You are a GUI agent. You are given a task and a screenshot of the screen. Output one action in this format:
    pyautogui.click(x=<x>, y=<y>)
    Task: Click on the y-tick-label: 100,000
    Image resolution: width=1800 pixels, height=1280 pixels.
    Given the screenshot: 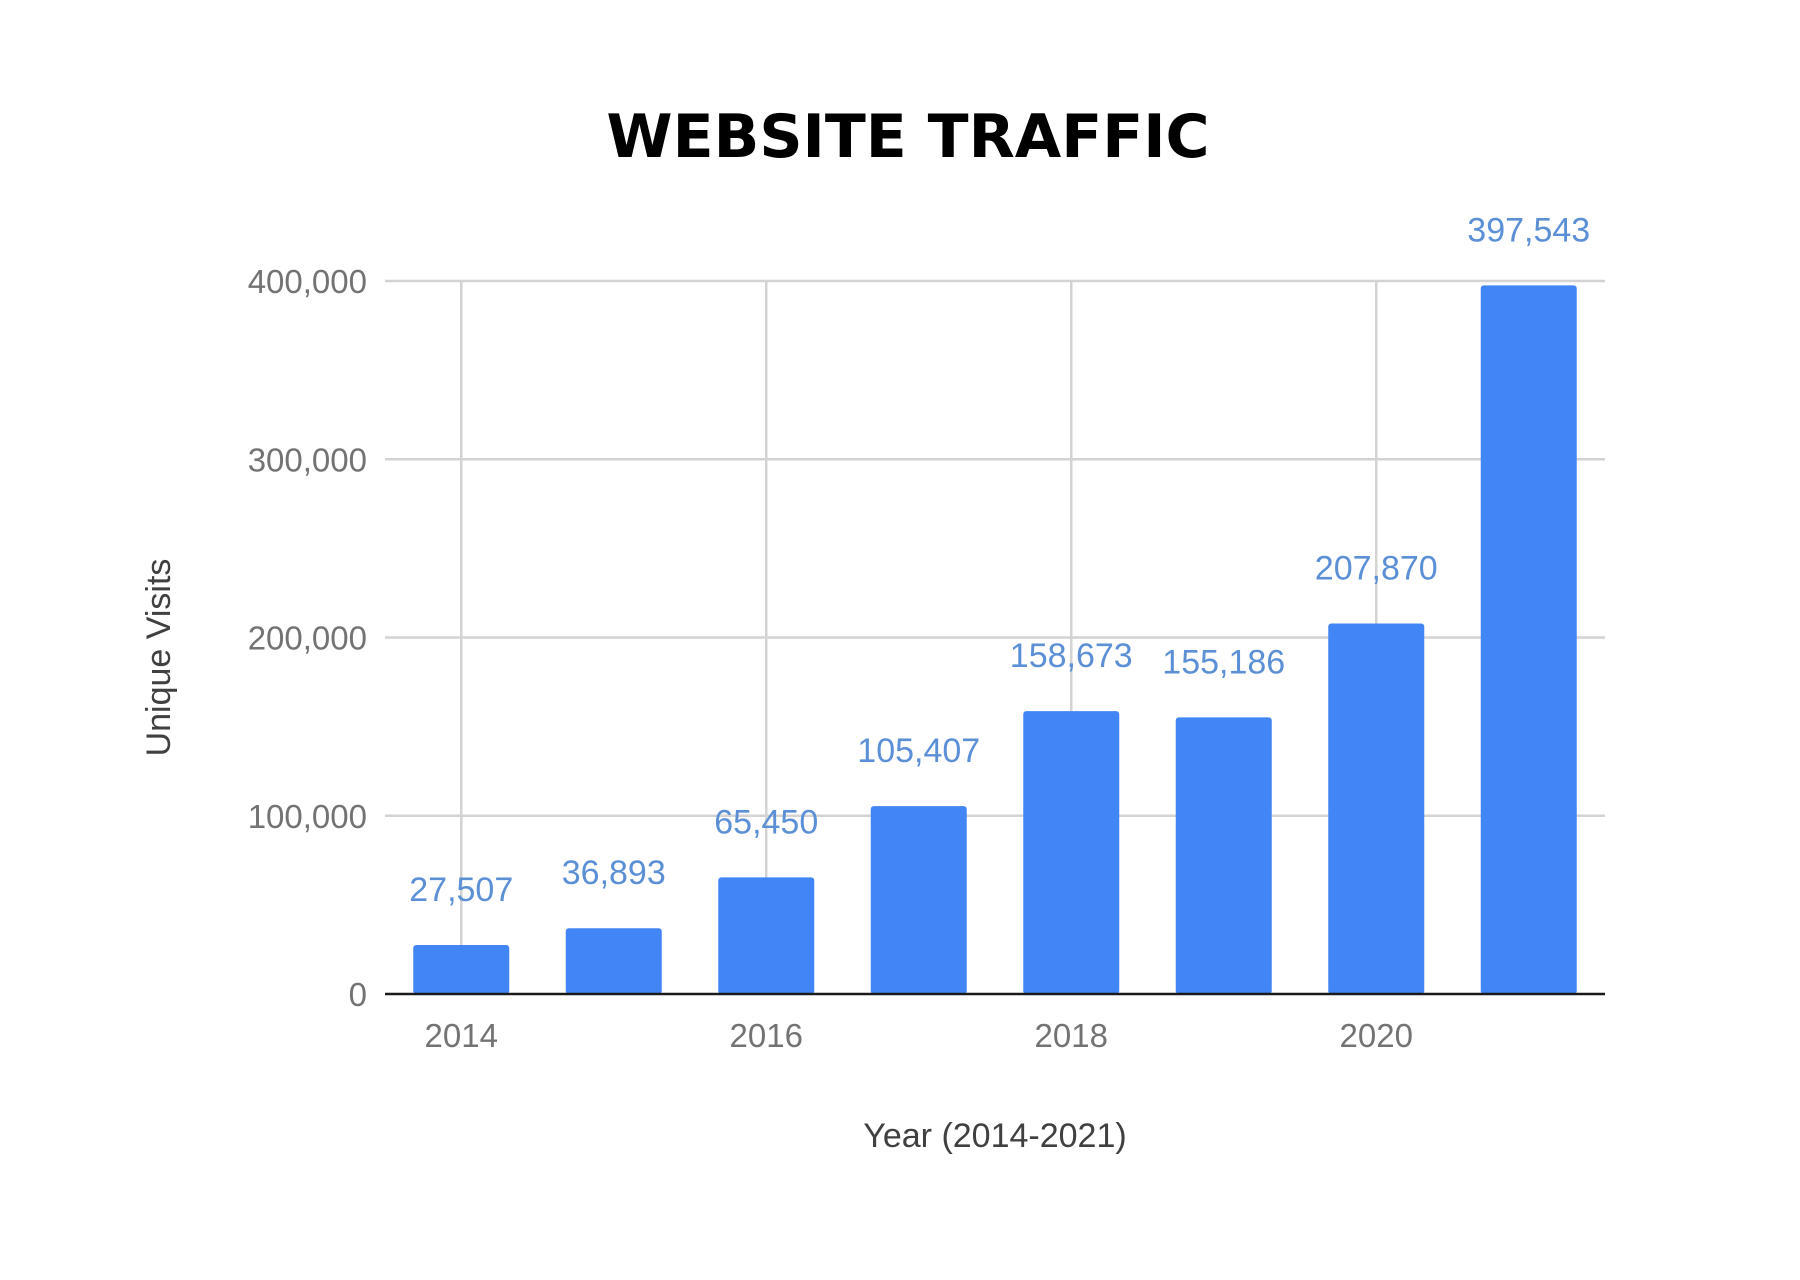 What is the action you would take?
    pyautogui.click(x=307, y=816)
    